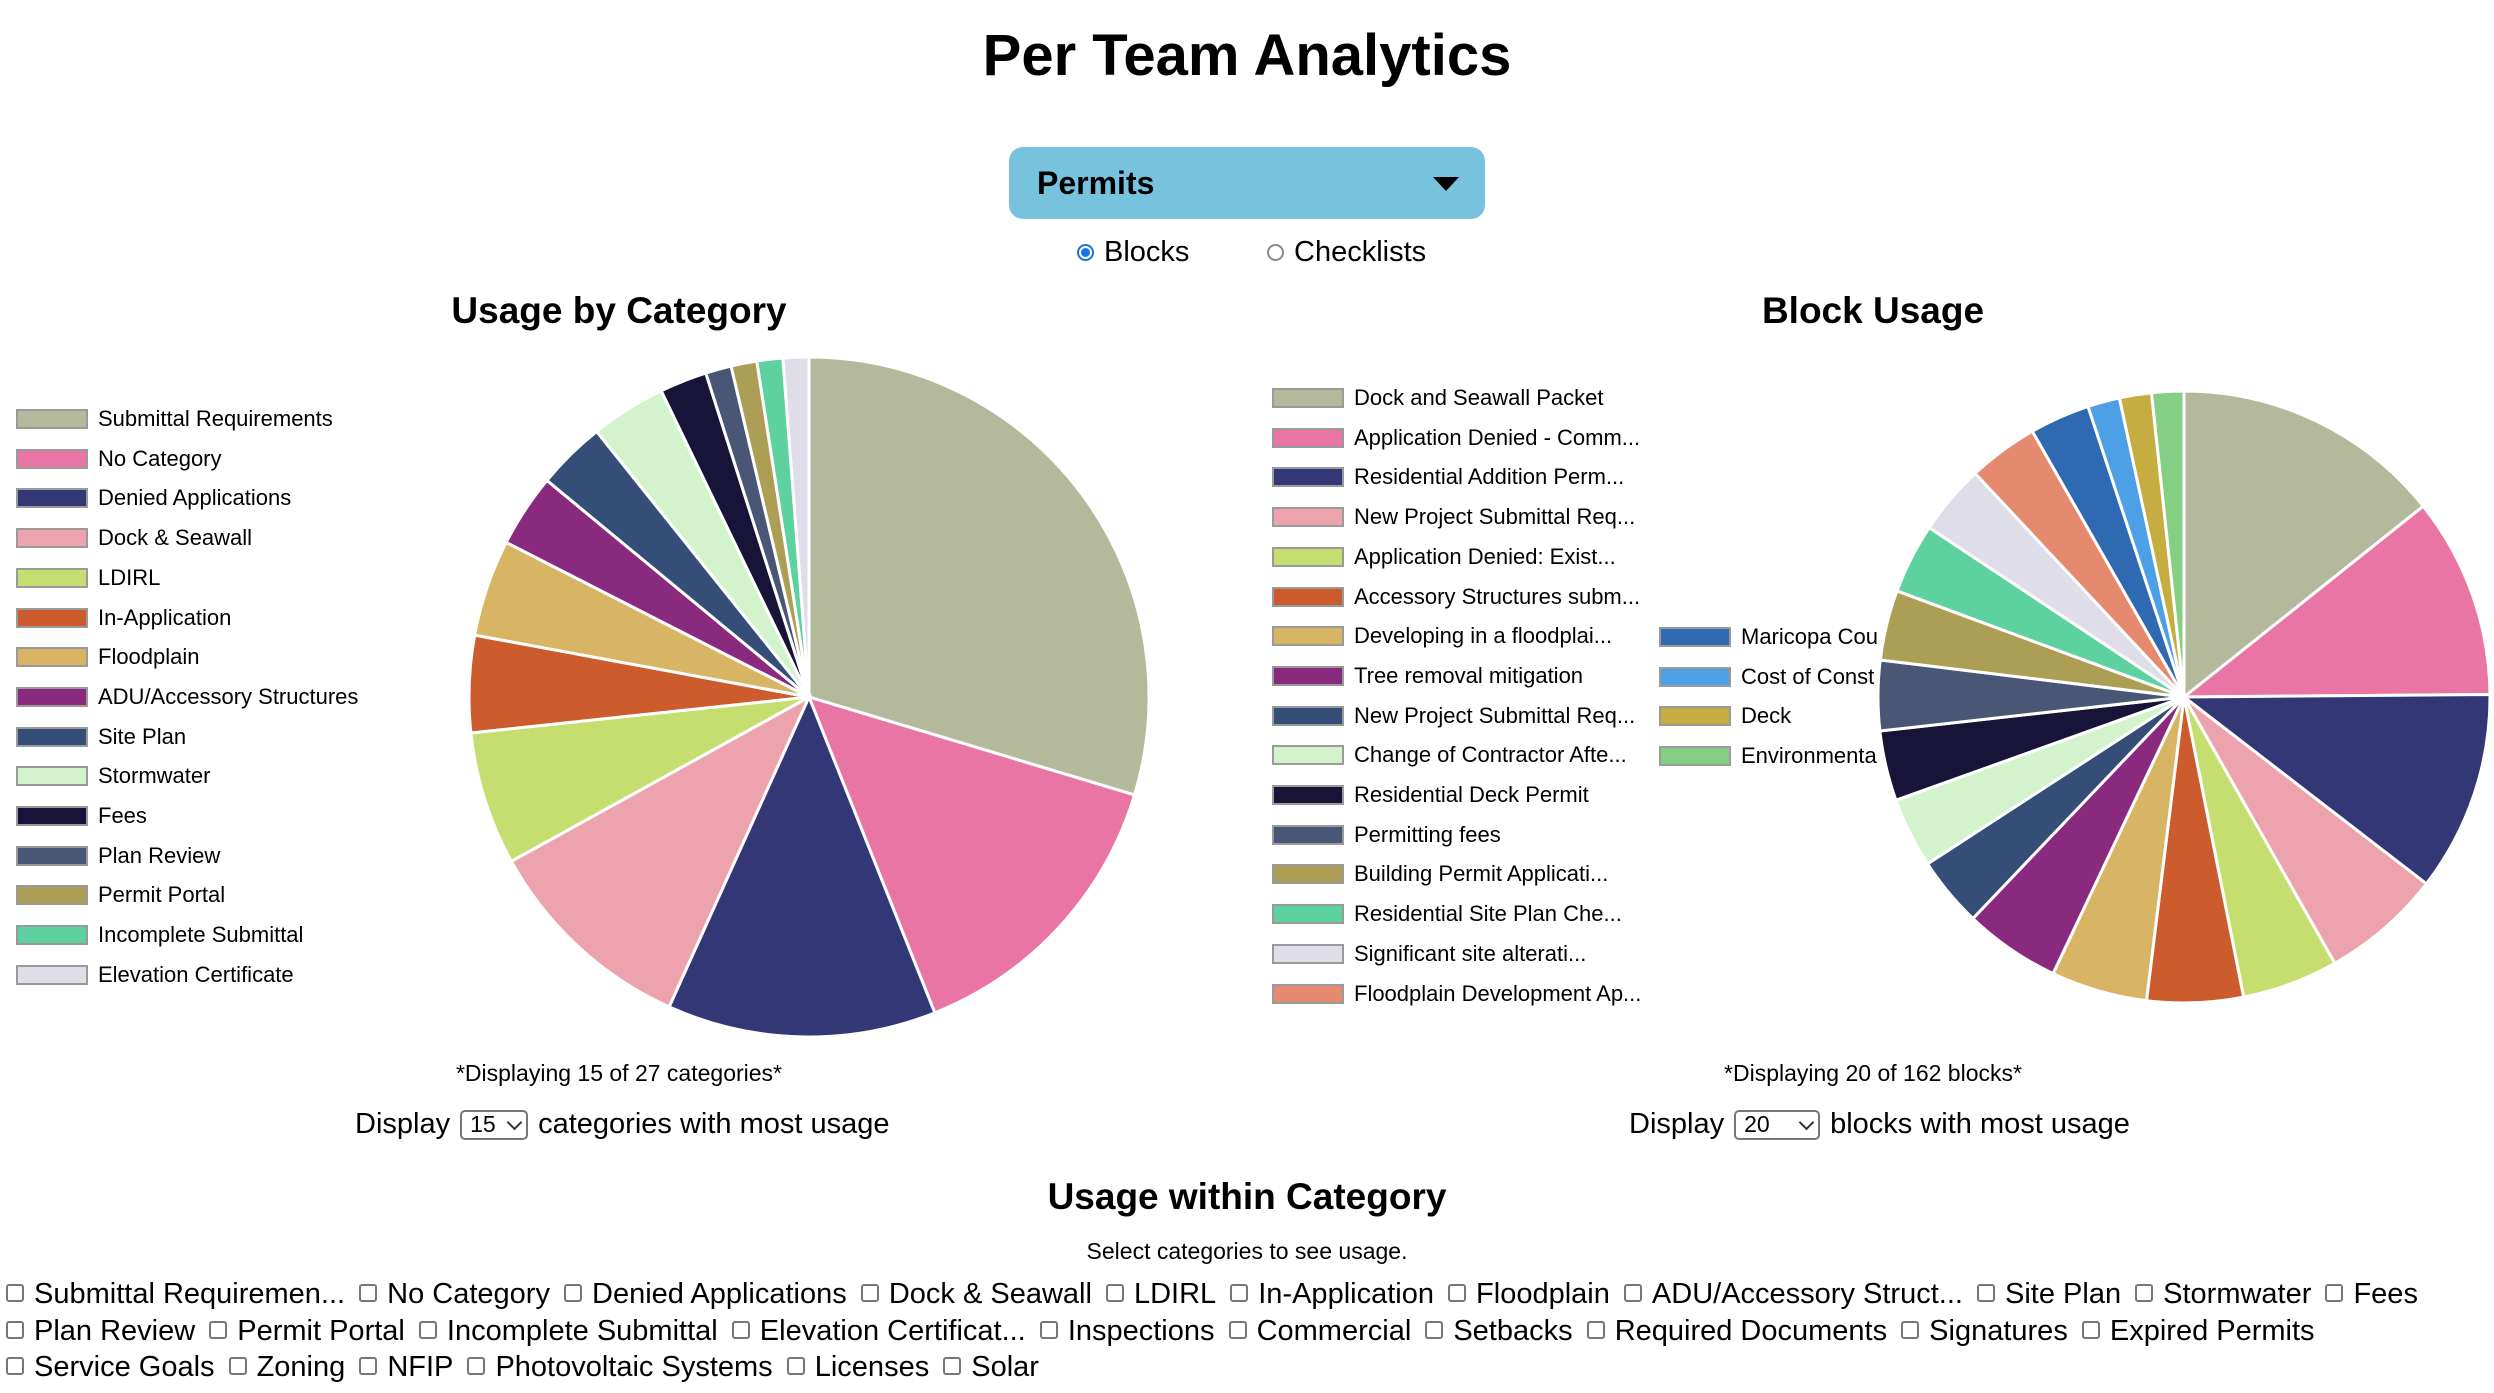  What do you see at coordinates (284, 1367) in the screenshot?
I see `category-checkbox-zoning: Zoning` at bounding box center [284, 1367].